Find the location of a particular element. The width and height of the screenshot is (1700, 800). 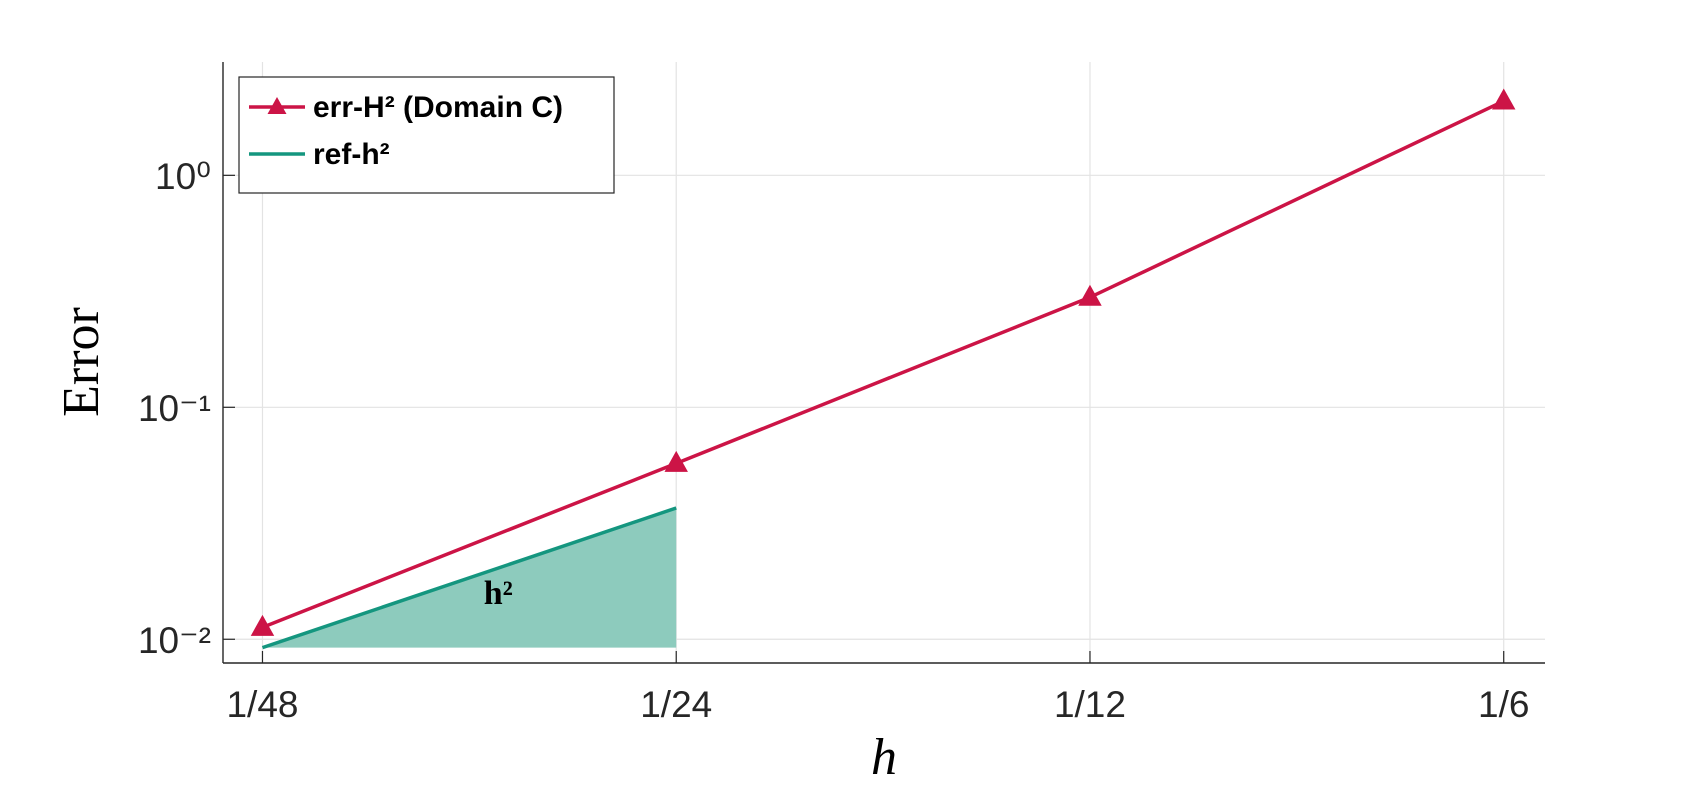

x-tick-label: 1/6 is located at coordinates (1503, 704).